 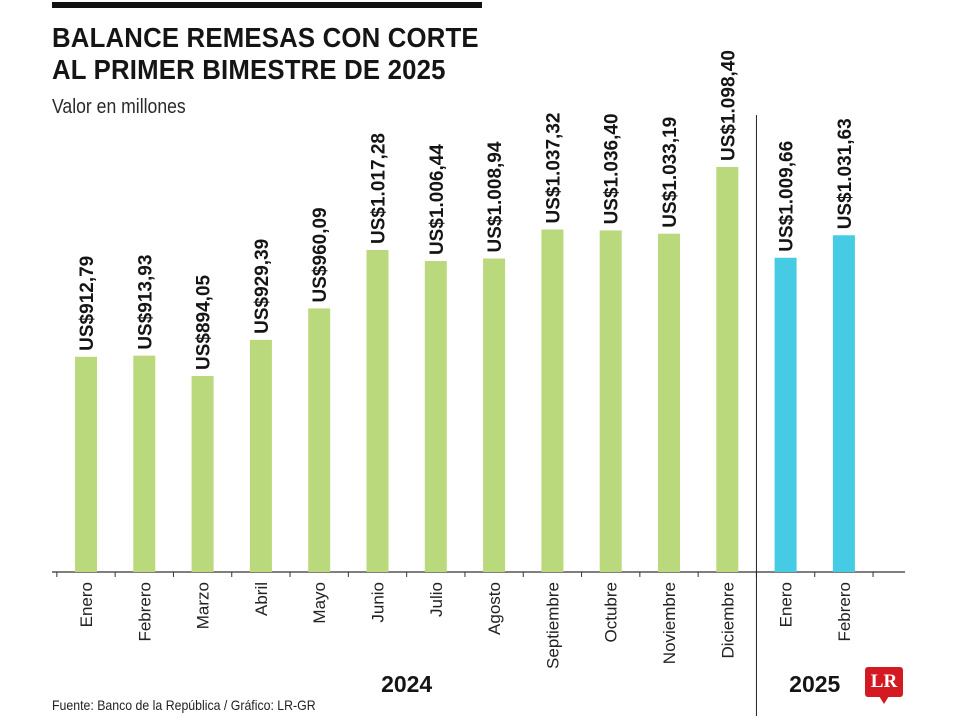 What do you see at coordinates (437, 199) in the screenshot?
I see `bar-value-label-7: US$1.006,44` at bounding box center [437, 199].